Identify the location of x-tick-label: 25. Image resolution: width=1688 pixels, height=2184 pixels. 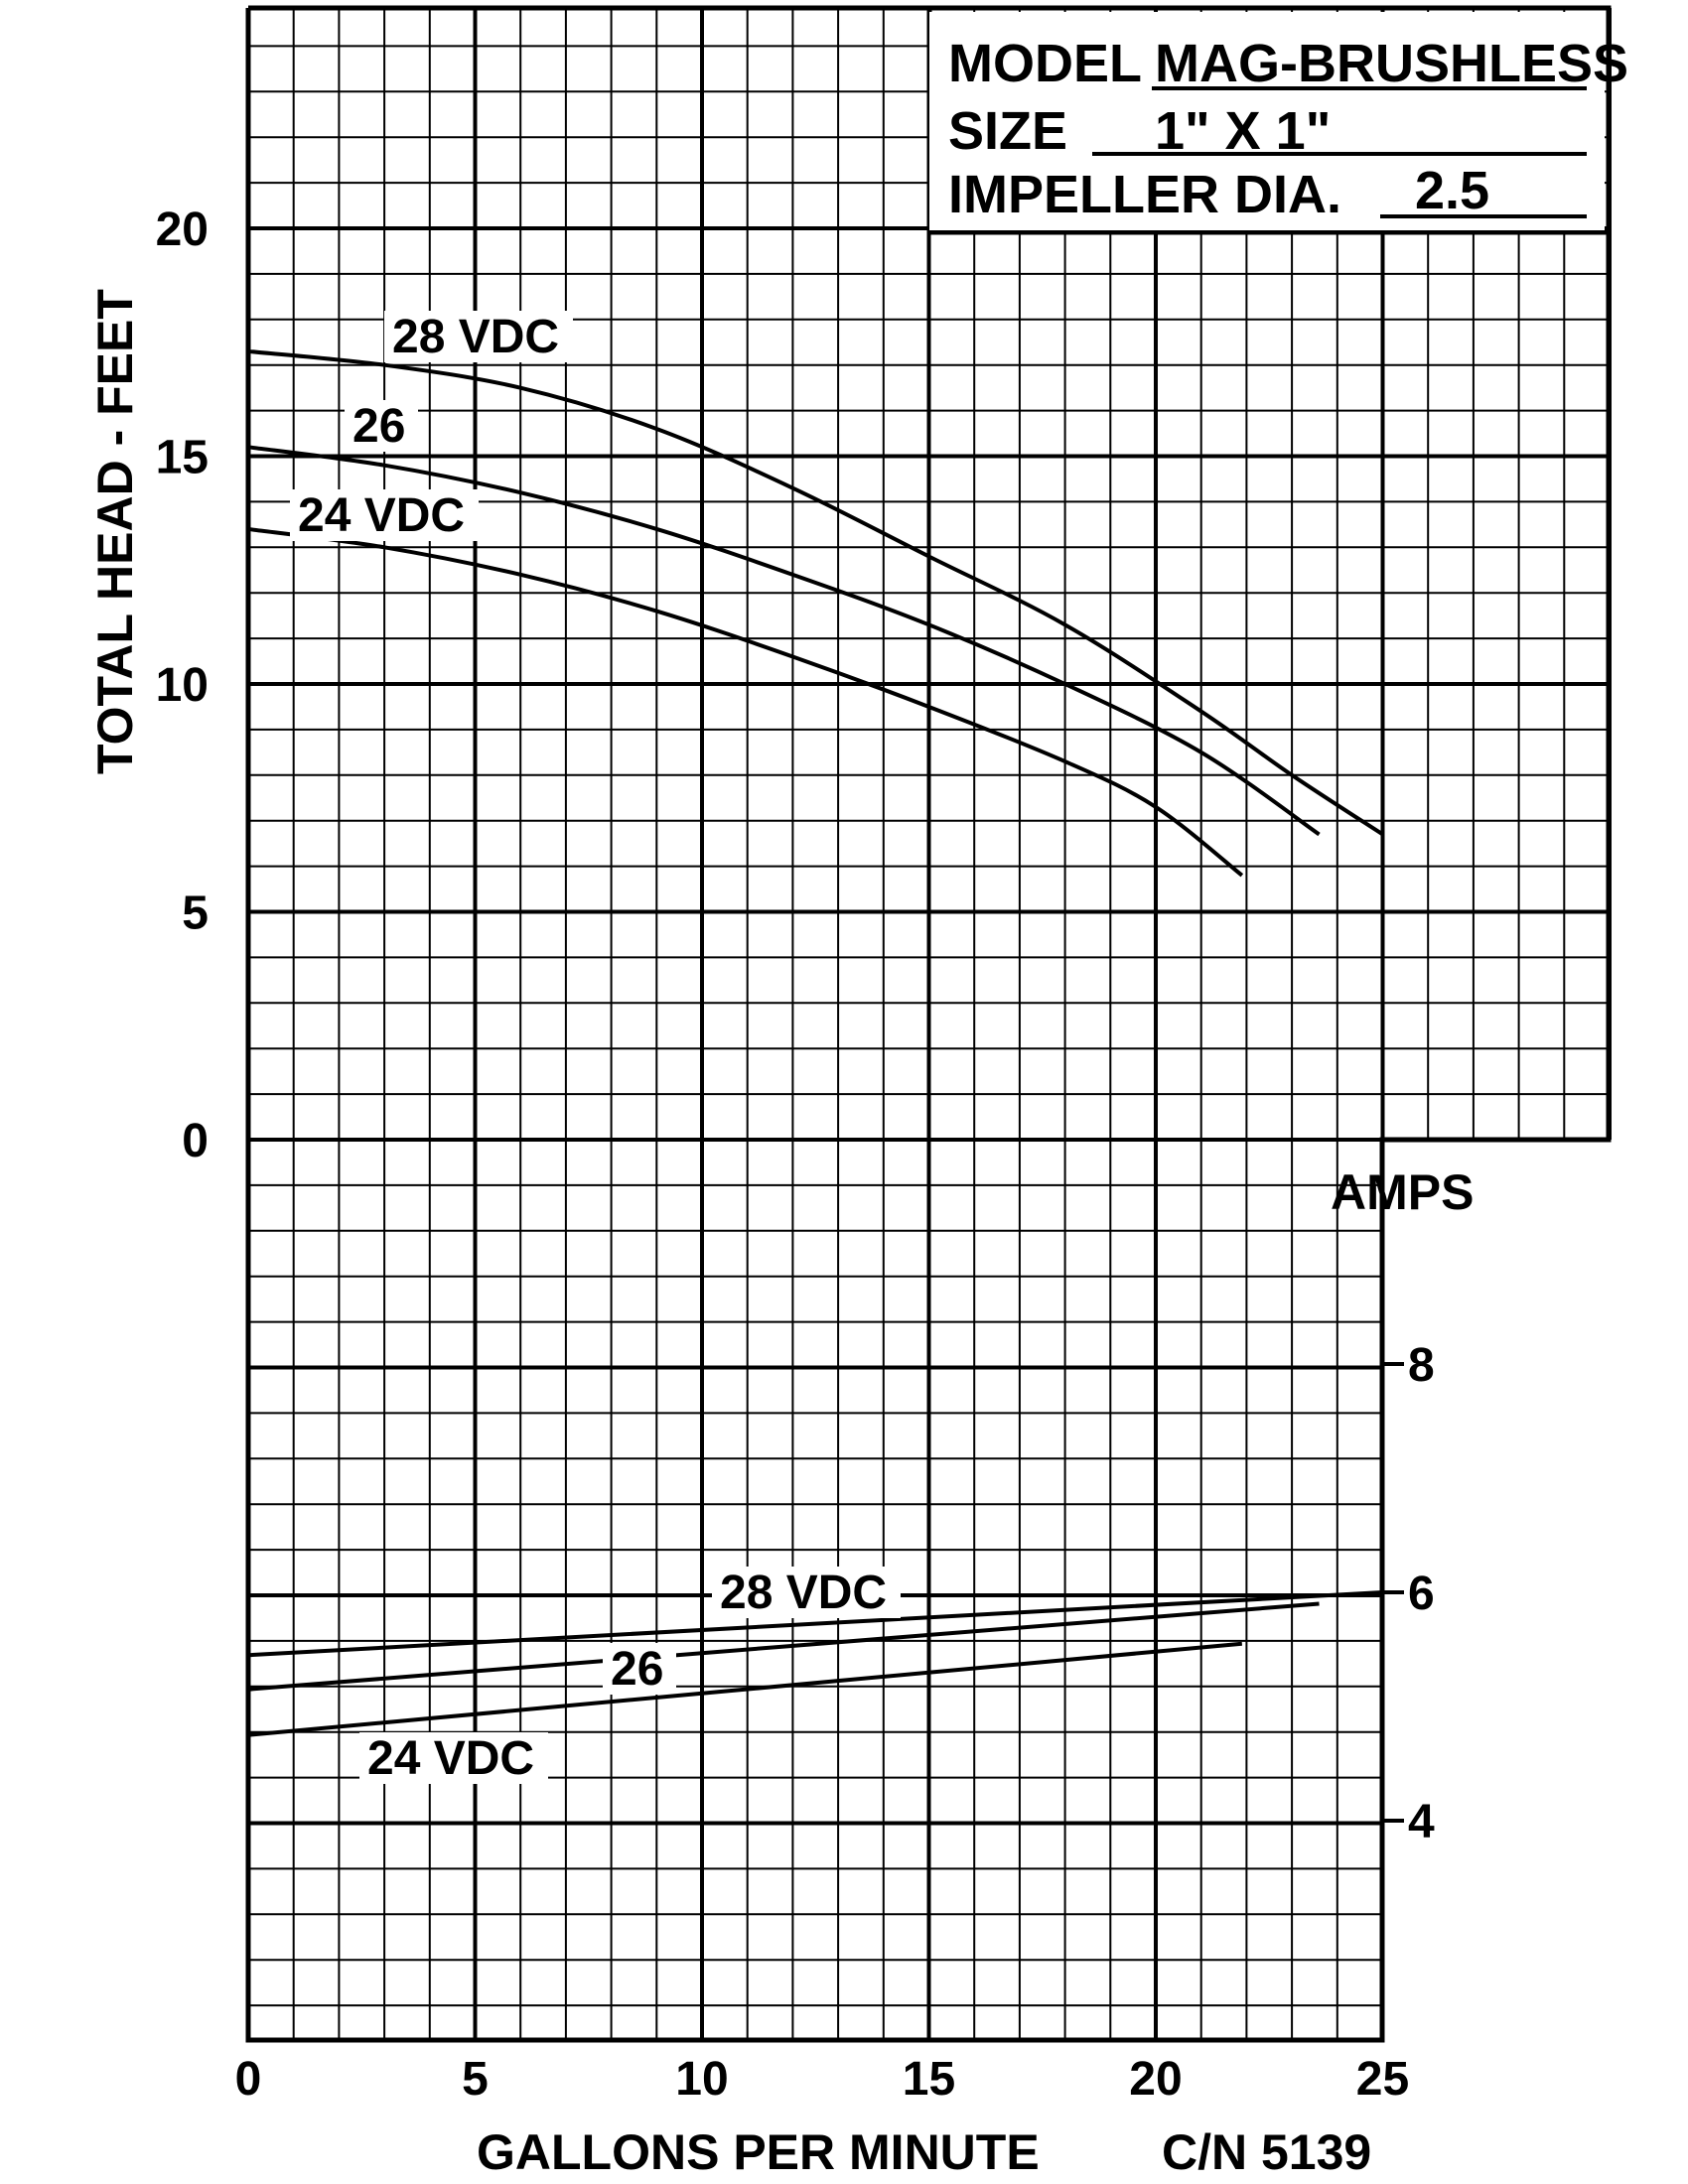
(1382, 2079).